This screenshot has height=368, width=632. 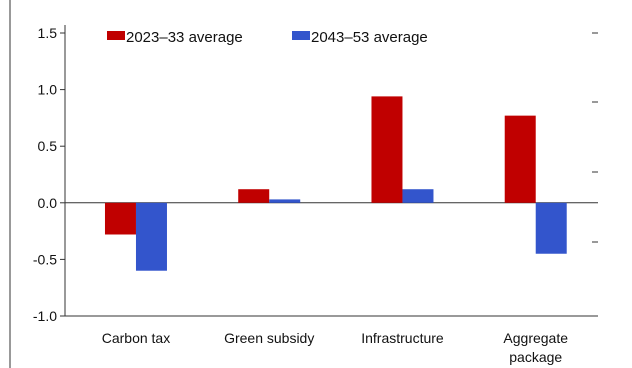 What do you see at coordinates (369, 37) in the screenshot?
I see `legend-label-2: 2043–53 average` at bounding box center [369, 37].